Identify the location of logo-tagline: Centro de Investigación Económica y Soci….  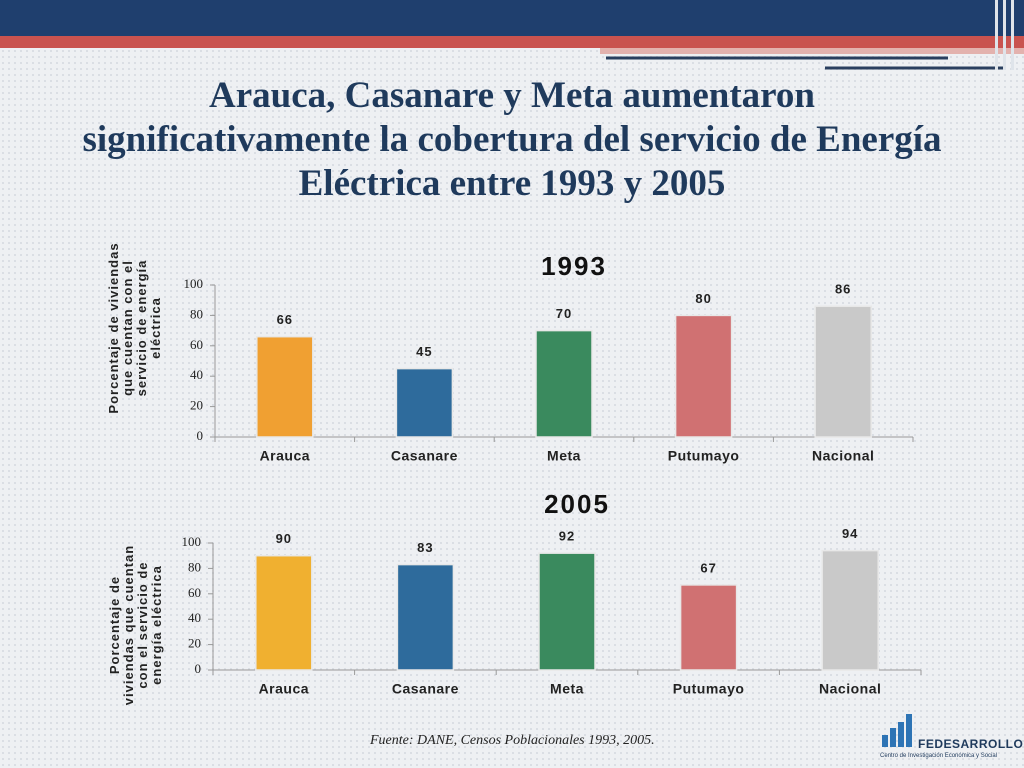
(939, 756).